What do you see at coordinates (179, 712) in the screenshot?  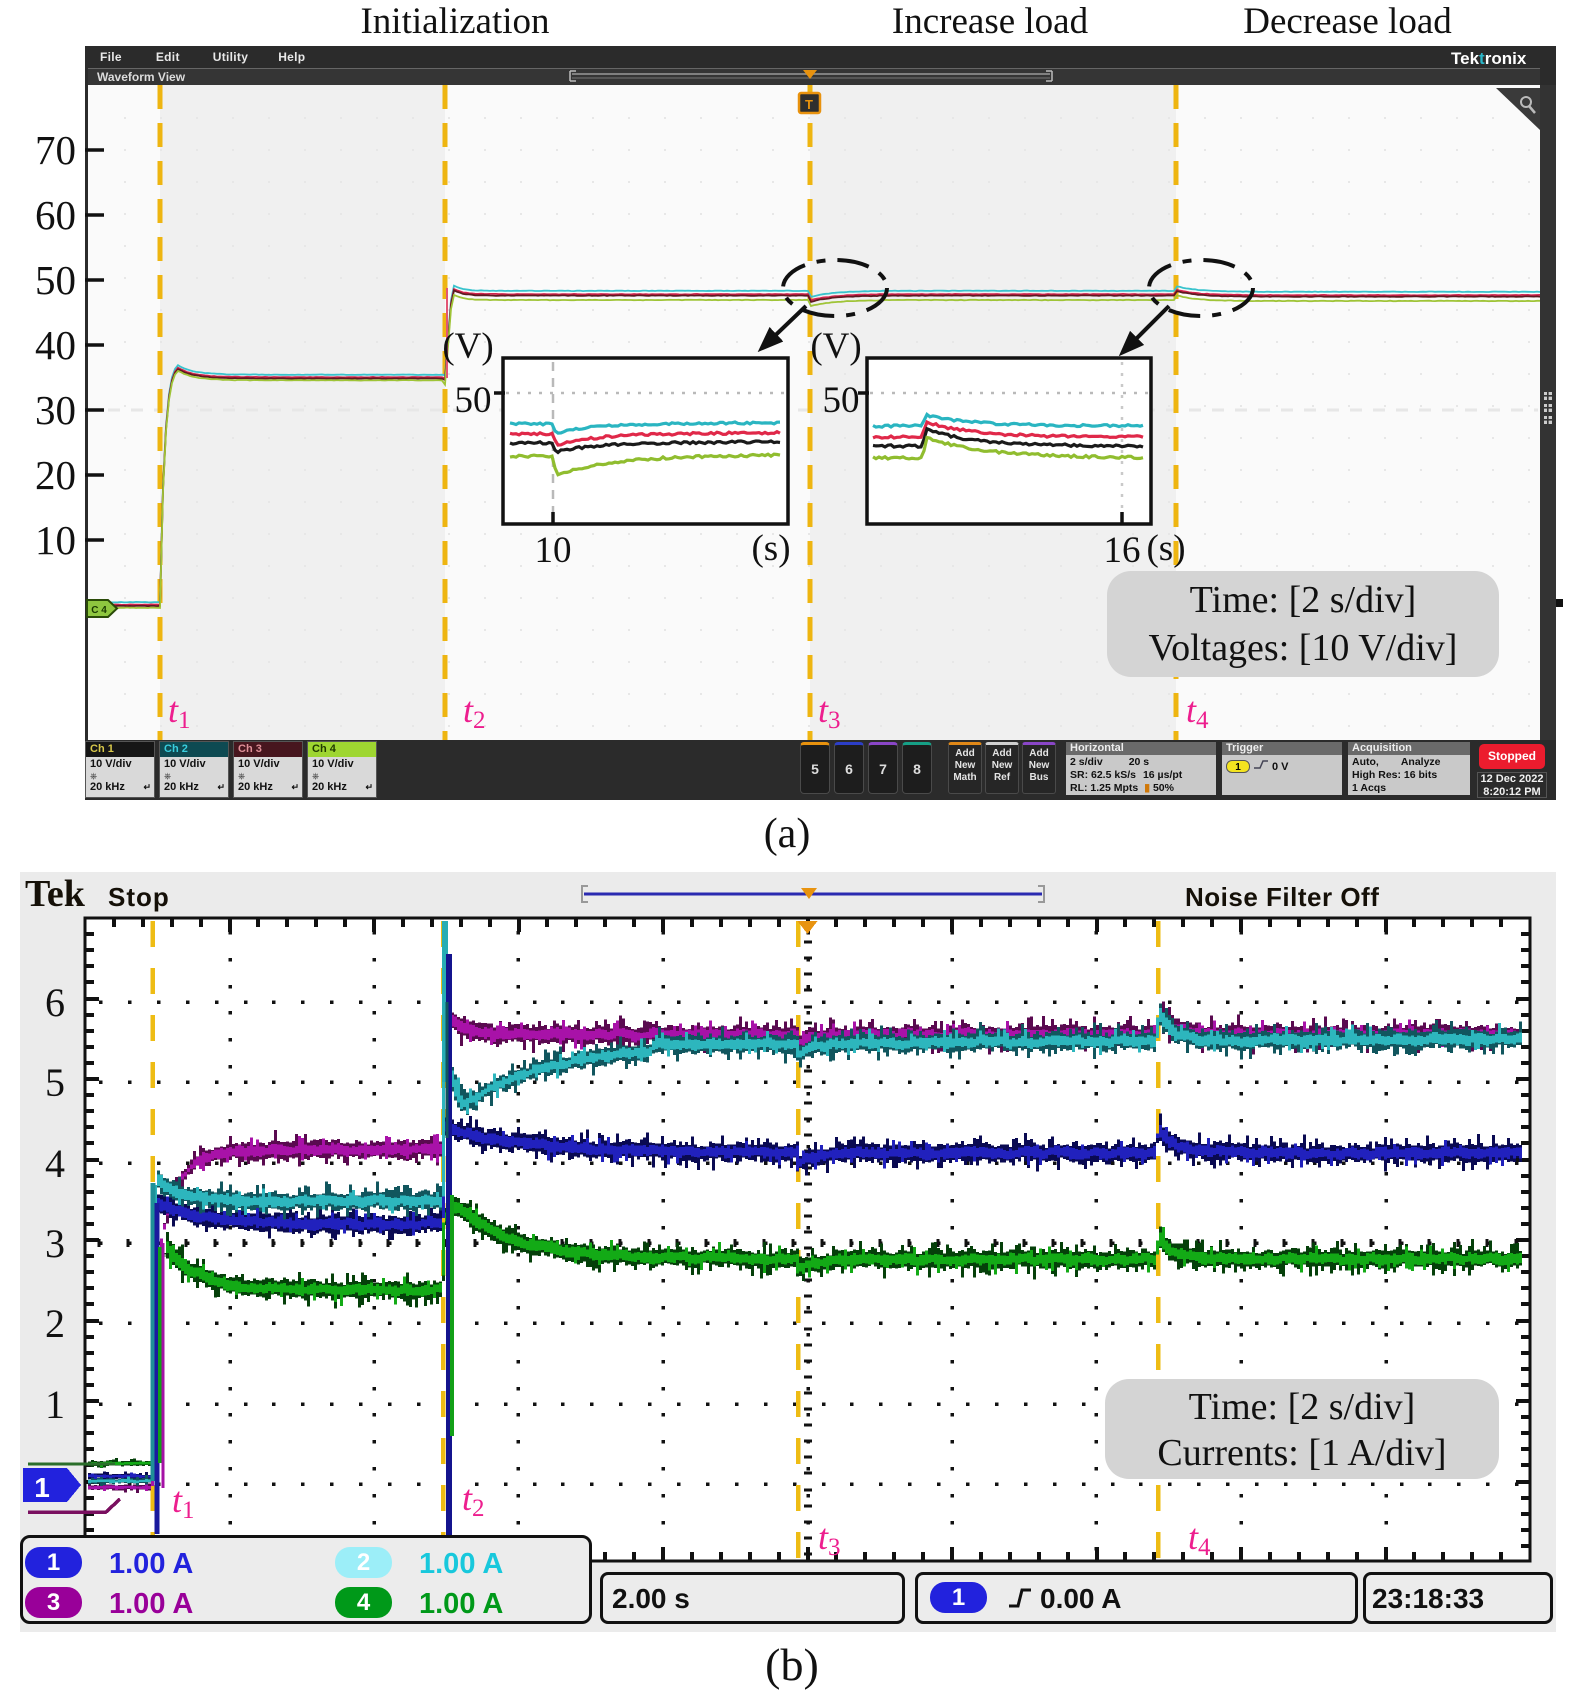 I see `svg-text: t1` at bounding box center [179, 712].